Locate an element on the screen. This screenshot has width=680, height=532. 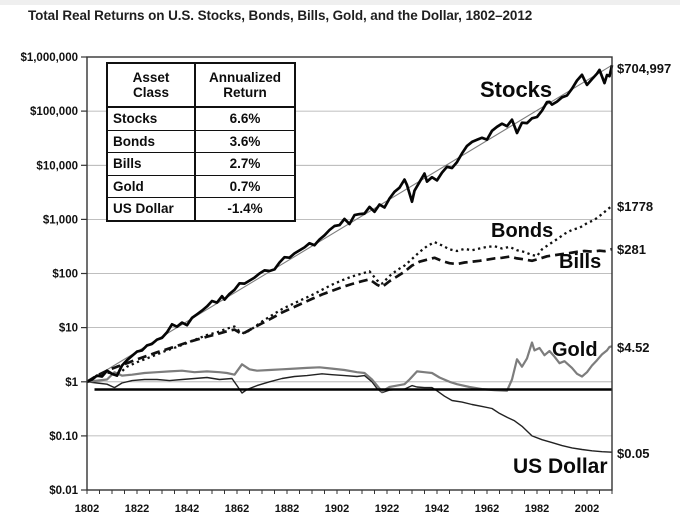
y-axis-tick-label: $100,000 is located at coordinates (54, 112).